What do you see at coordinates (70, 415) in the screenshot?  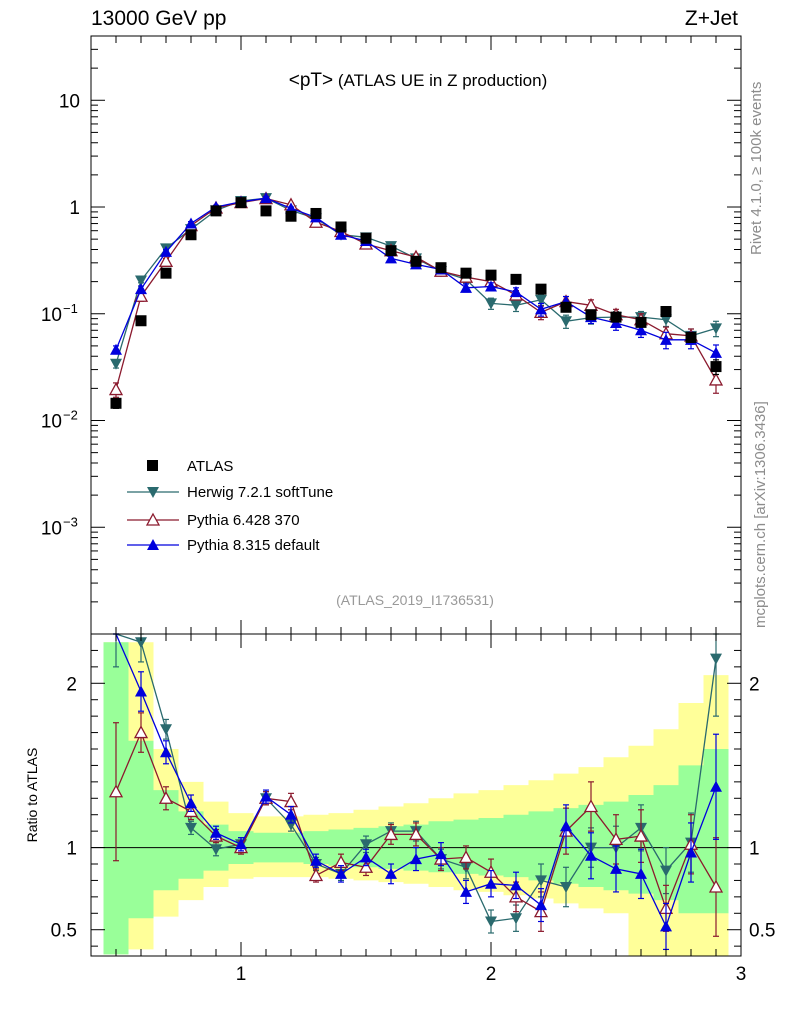 I see `main-ytick-exponent: −2` at bounding box center [70, 415].